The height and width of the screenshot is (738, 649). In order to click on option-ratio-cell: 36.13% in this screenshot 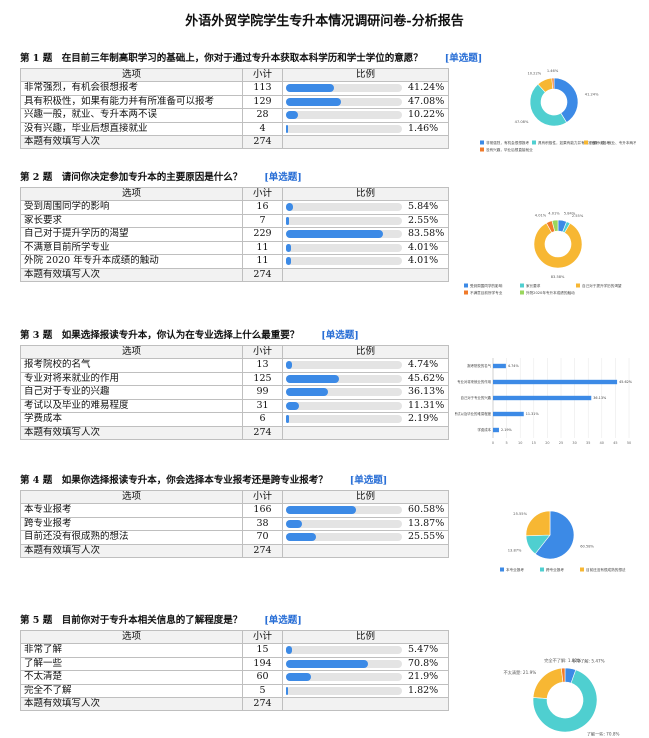, I will do `click(365, 392)`.